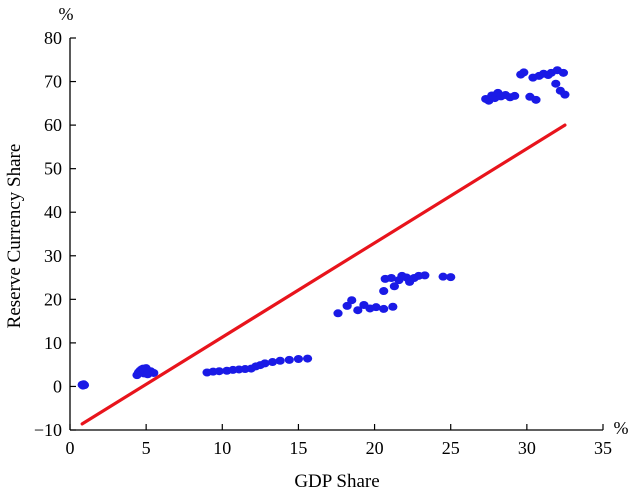 The width and height of the screenshot is (631, 495). I want to click on y-tick-label: 50, so click(53, 169).